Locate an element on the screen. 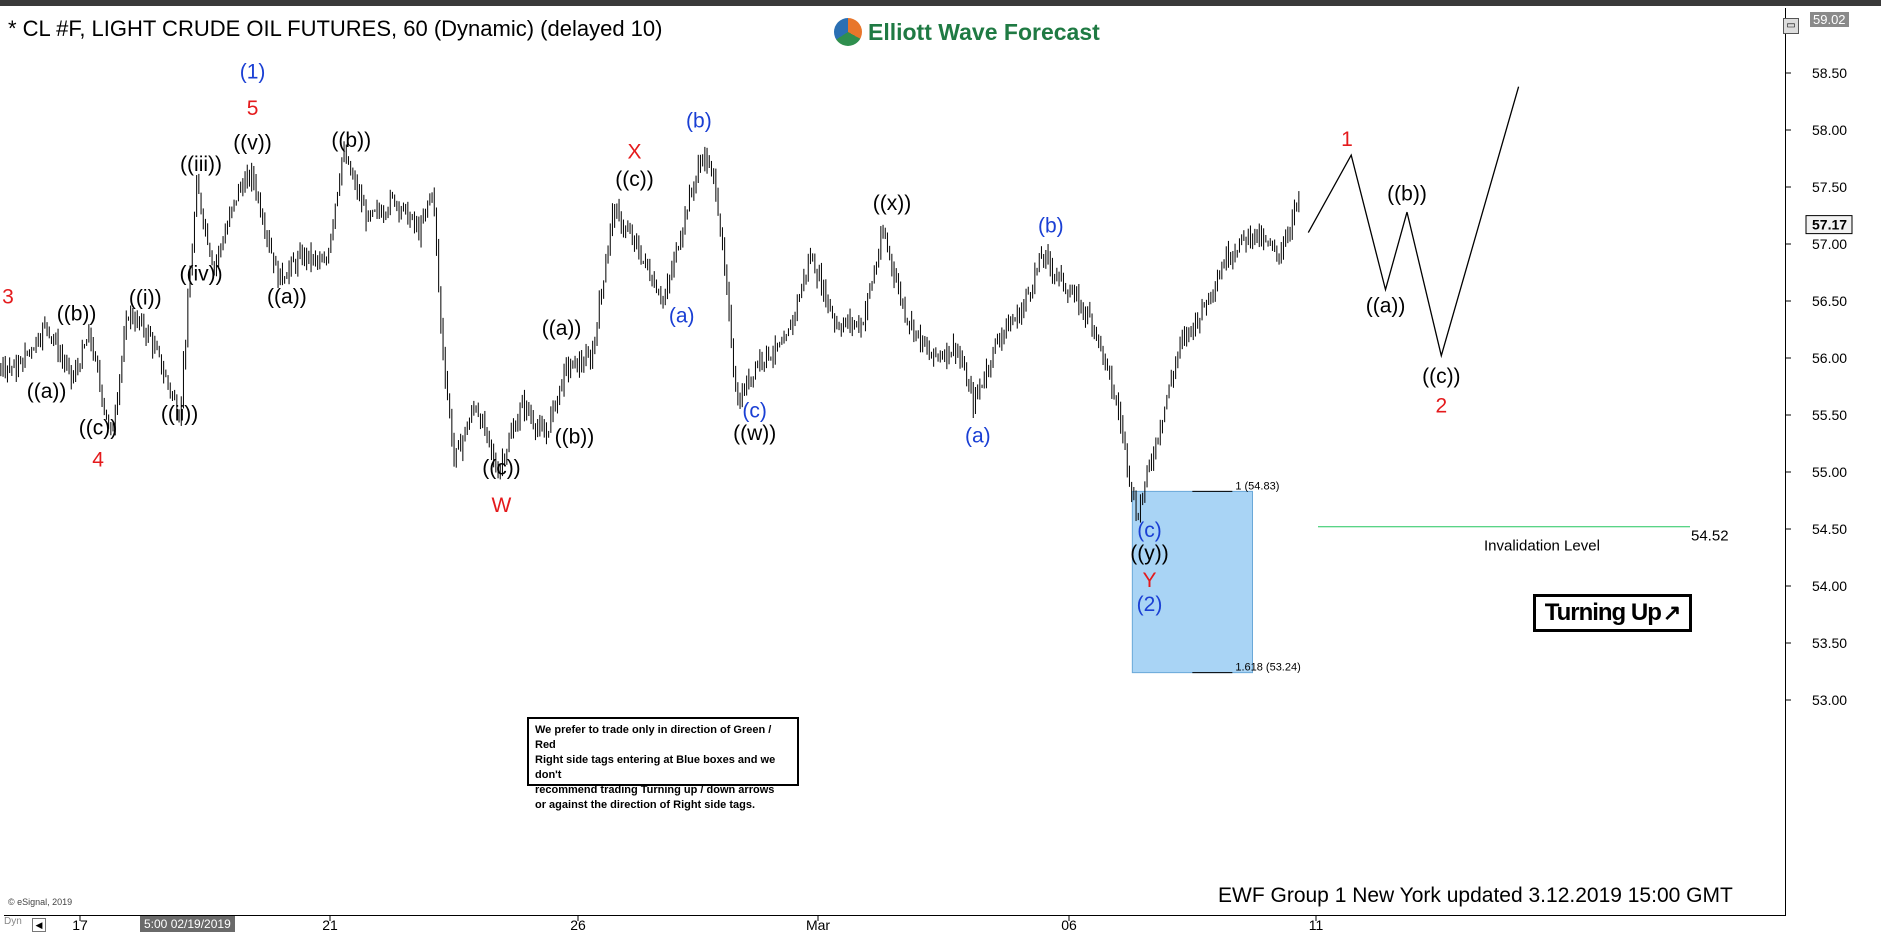 This screenshot has height=941, width=1881. x-tick-label: 17 is located at coordinates (80, 925).